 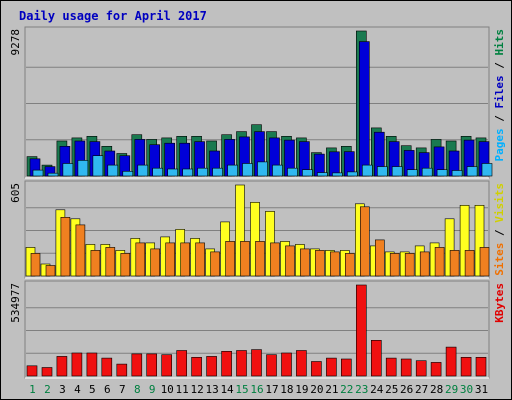 I want to click on x-tick-day-29: 29, so click(x=451, y=389).